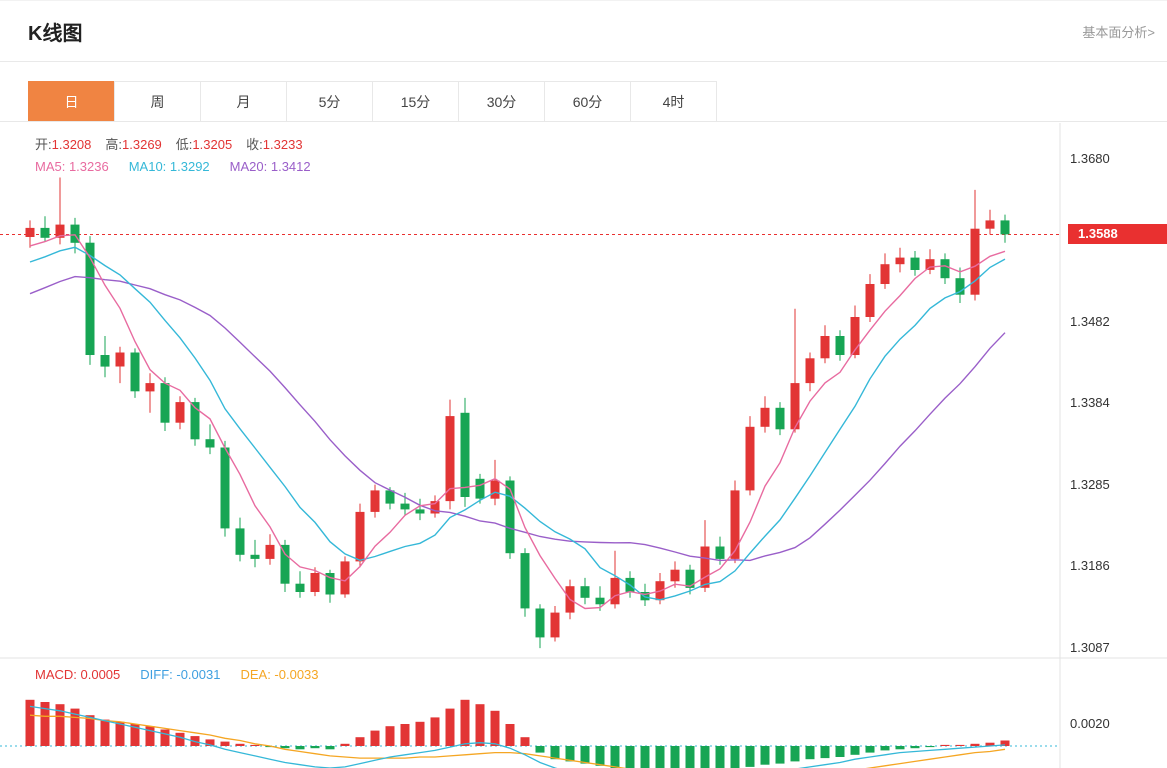 The height and width of the screenshot is (768, 1167). What do you see at coordinates (157, 101) in the screenshot?
I see `tab-周: 周` at bounding box center [157, 101].